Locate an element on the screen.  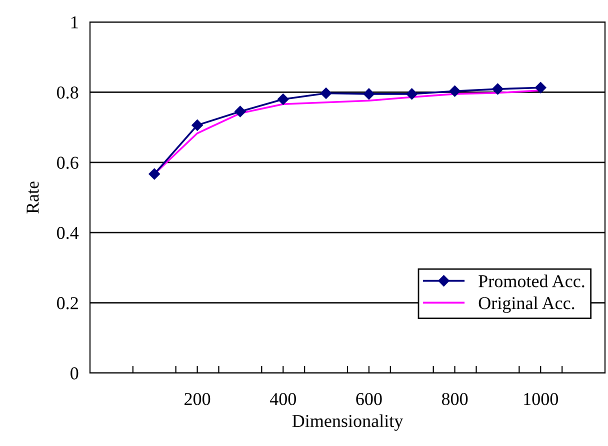
x-tick-label: 400 is located at coordinates (283, 399).